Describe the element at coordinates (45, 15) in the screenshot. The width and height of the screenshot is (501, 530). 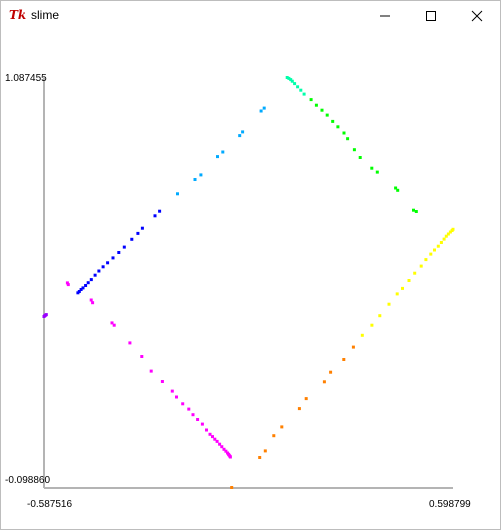
I see `window-title: slime` at that location.